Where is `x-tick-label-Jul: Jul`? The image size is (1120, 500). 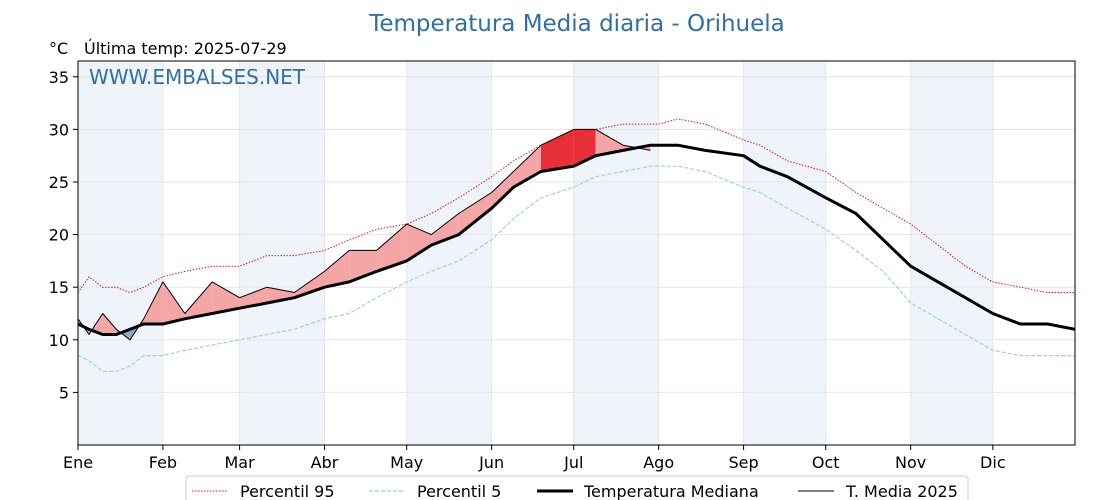
x-tick-label-Jul: Jul is located at coordinates (573, 462).